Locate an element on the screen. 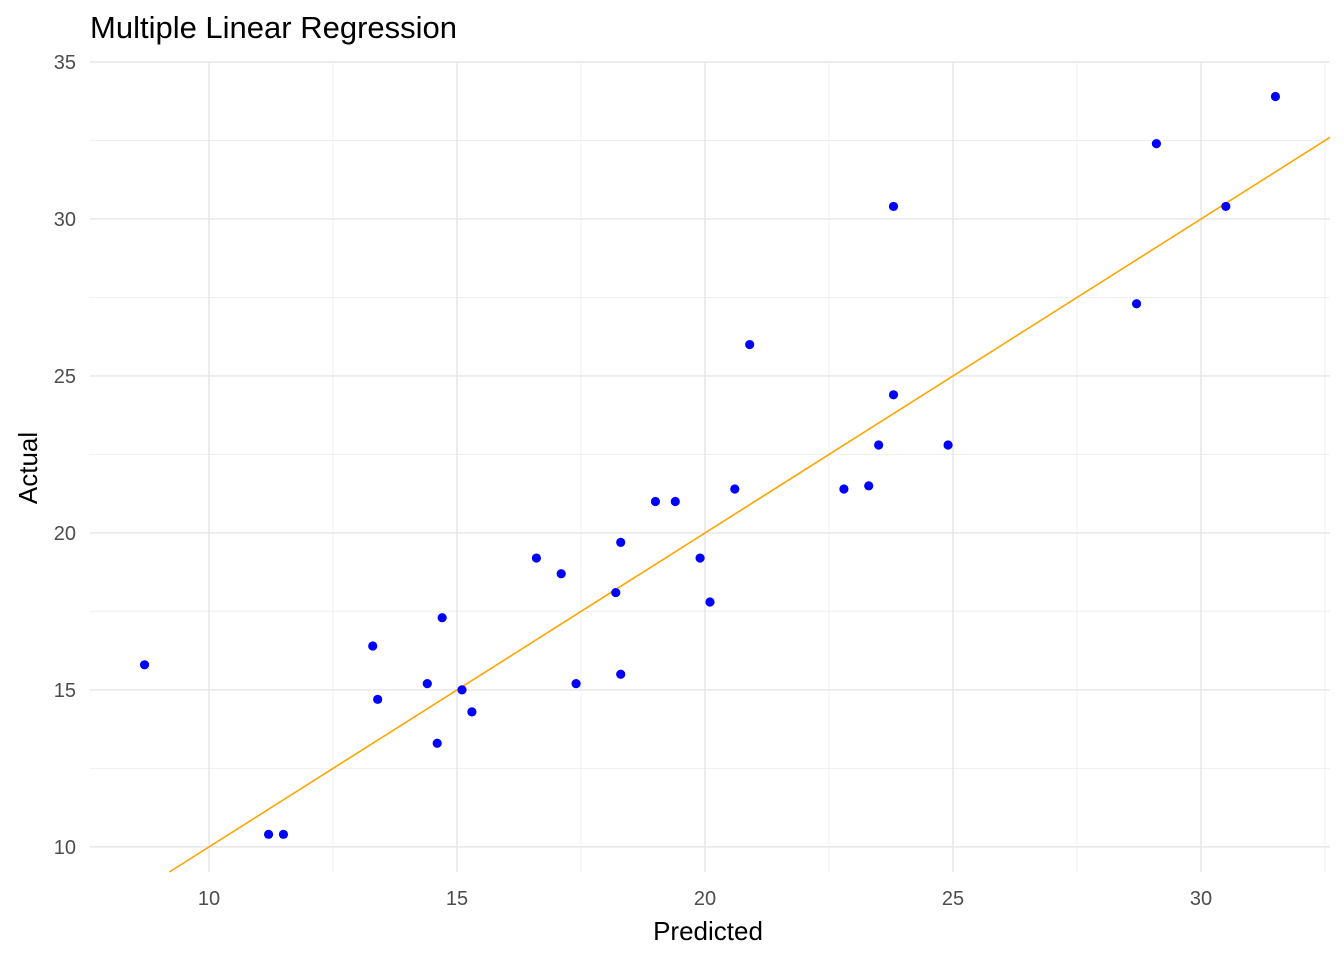 The height and width of the screenshot is (960, 1344). x-tick-label: 20 is located at coordinates (705, 899).